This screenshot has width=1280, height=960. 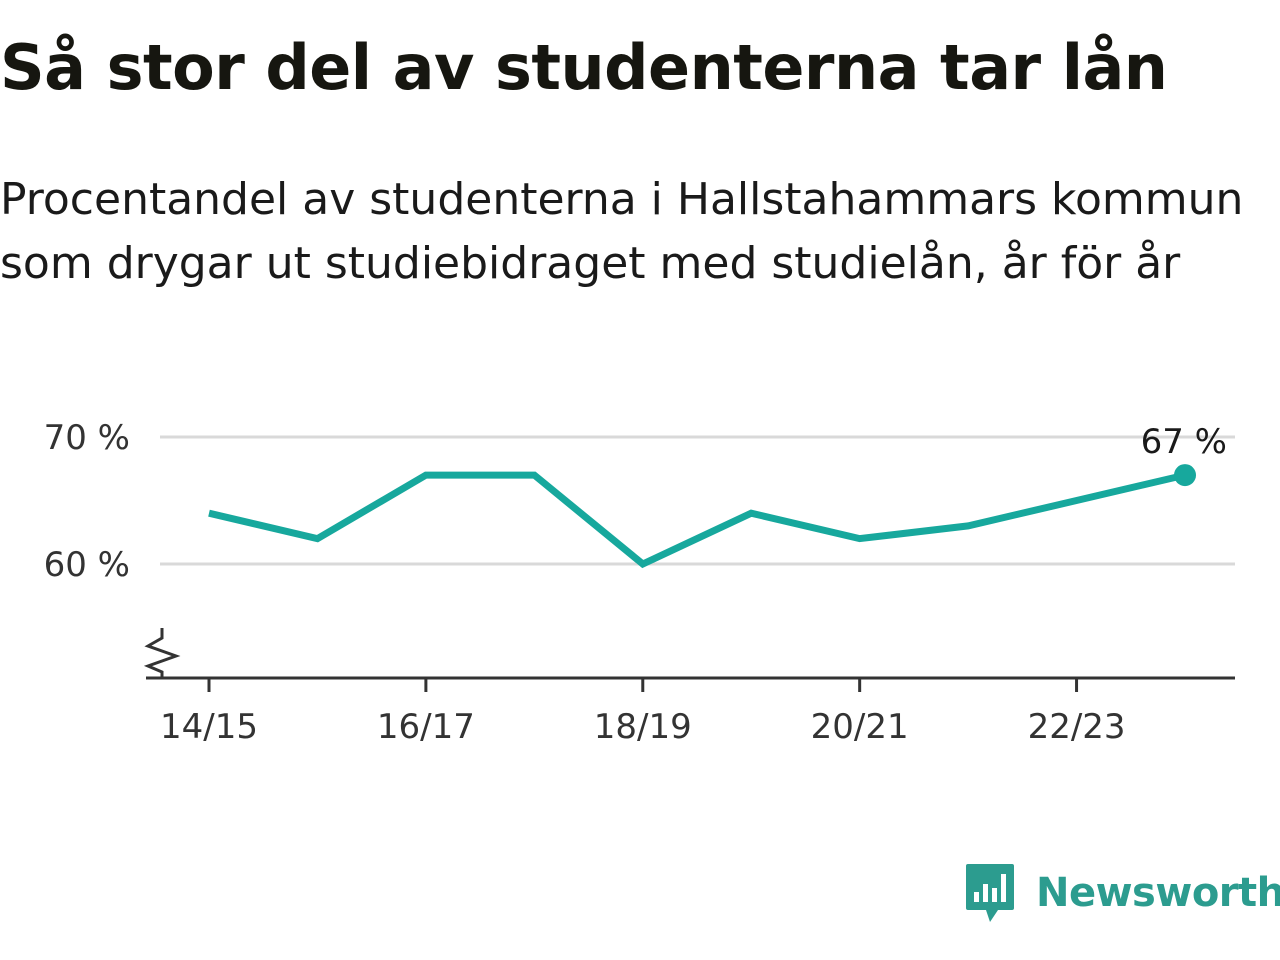 I want to click on x-tick-label: 14/15, so click(x=209, y=727).